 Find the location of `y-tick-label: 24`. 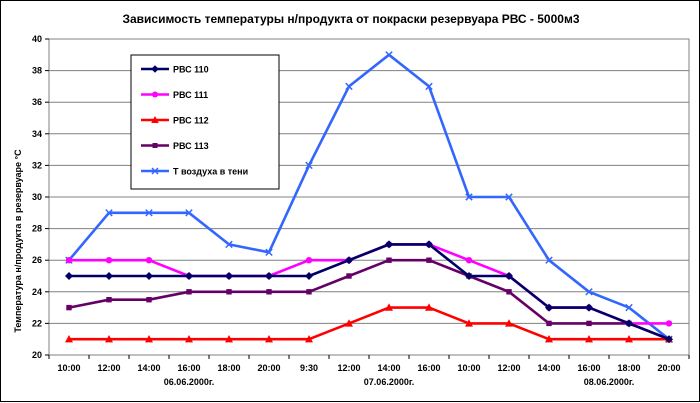

y-tick-label: 24 is located at coordinates (37, 292).